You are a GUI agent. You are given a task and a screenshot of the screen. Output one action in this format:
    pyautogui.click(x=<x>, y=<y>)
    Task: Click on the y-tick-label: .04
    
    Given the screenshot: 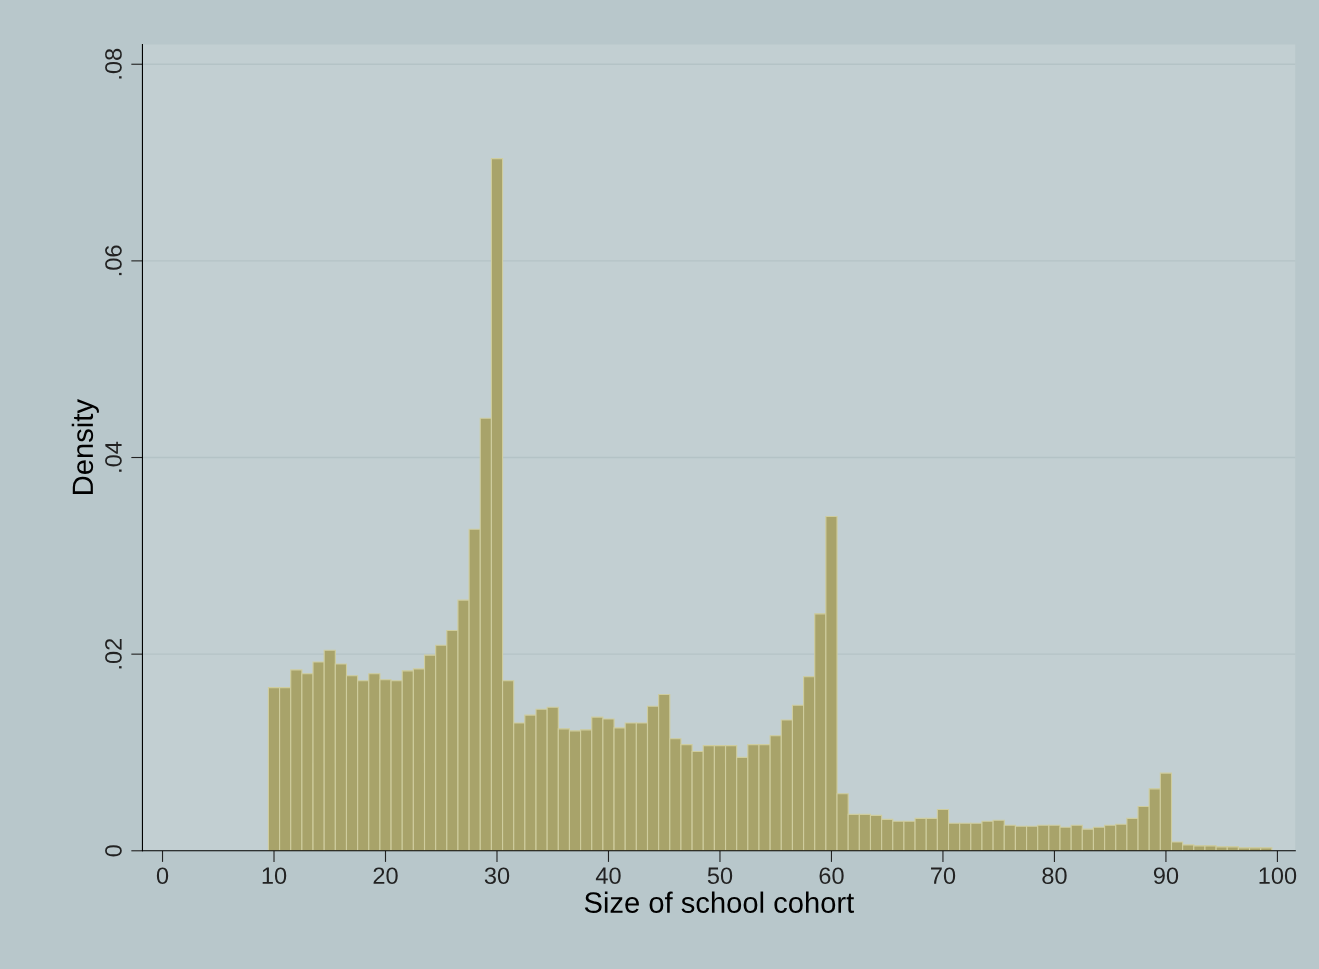 What is the action you would take?
    pyautogui.click(x=113, y=456)
    